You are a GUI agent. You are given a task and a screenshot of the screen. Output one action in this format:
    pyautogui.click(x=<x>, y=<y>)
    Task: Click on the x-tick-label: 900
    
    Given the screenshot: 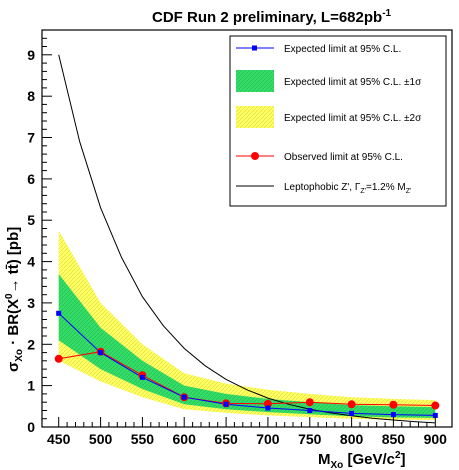 What is the action you would take?
    pyautogui.click(x=436, y=439)
    